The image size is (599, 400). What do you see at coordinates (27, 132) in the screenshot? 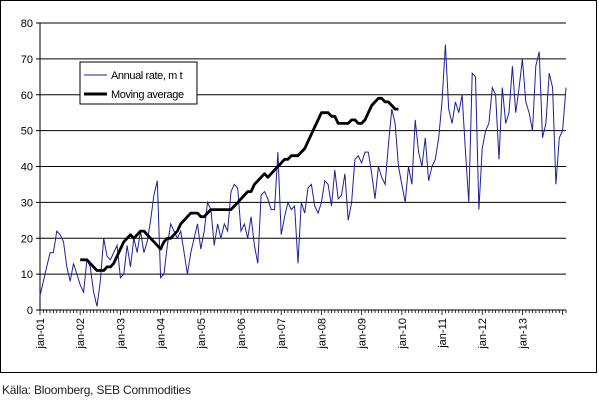
I see `y-tick-label: 50` at bounding box center [27, 132].